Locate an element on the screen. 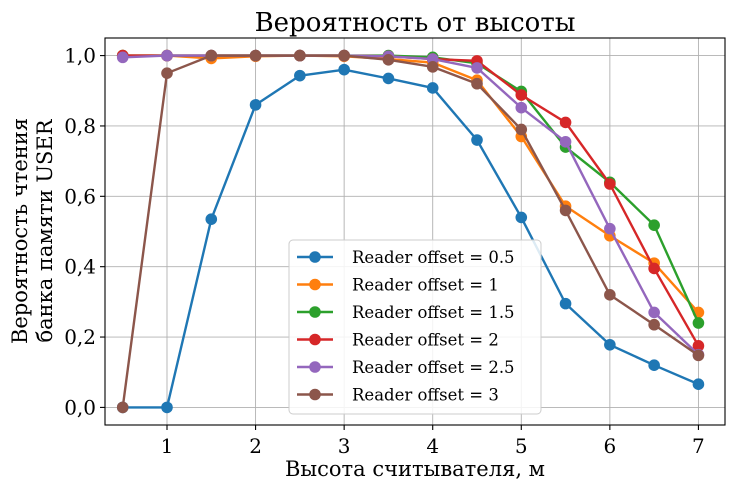 Image resolution: width=734 pixels, height=491 pixels. legend-label: Reader offset = 0.5 is located at coordinates (433, 257).